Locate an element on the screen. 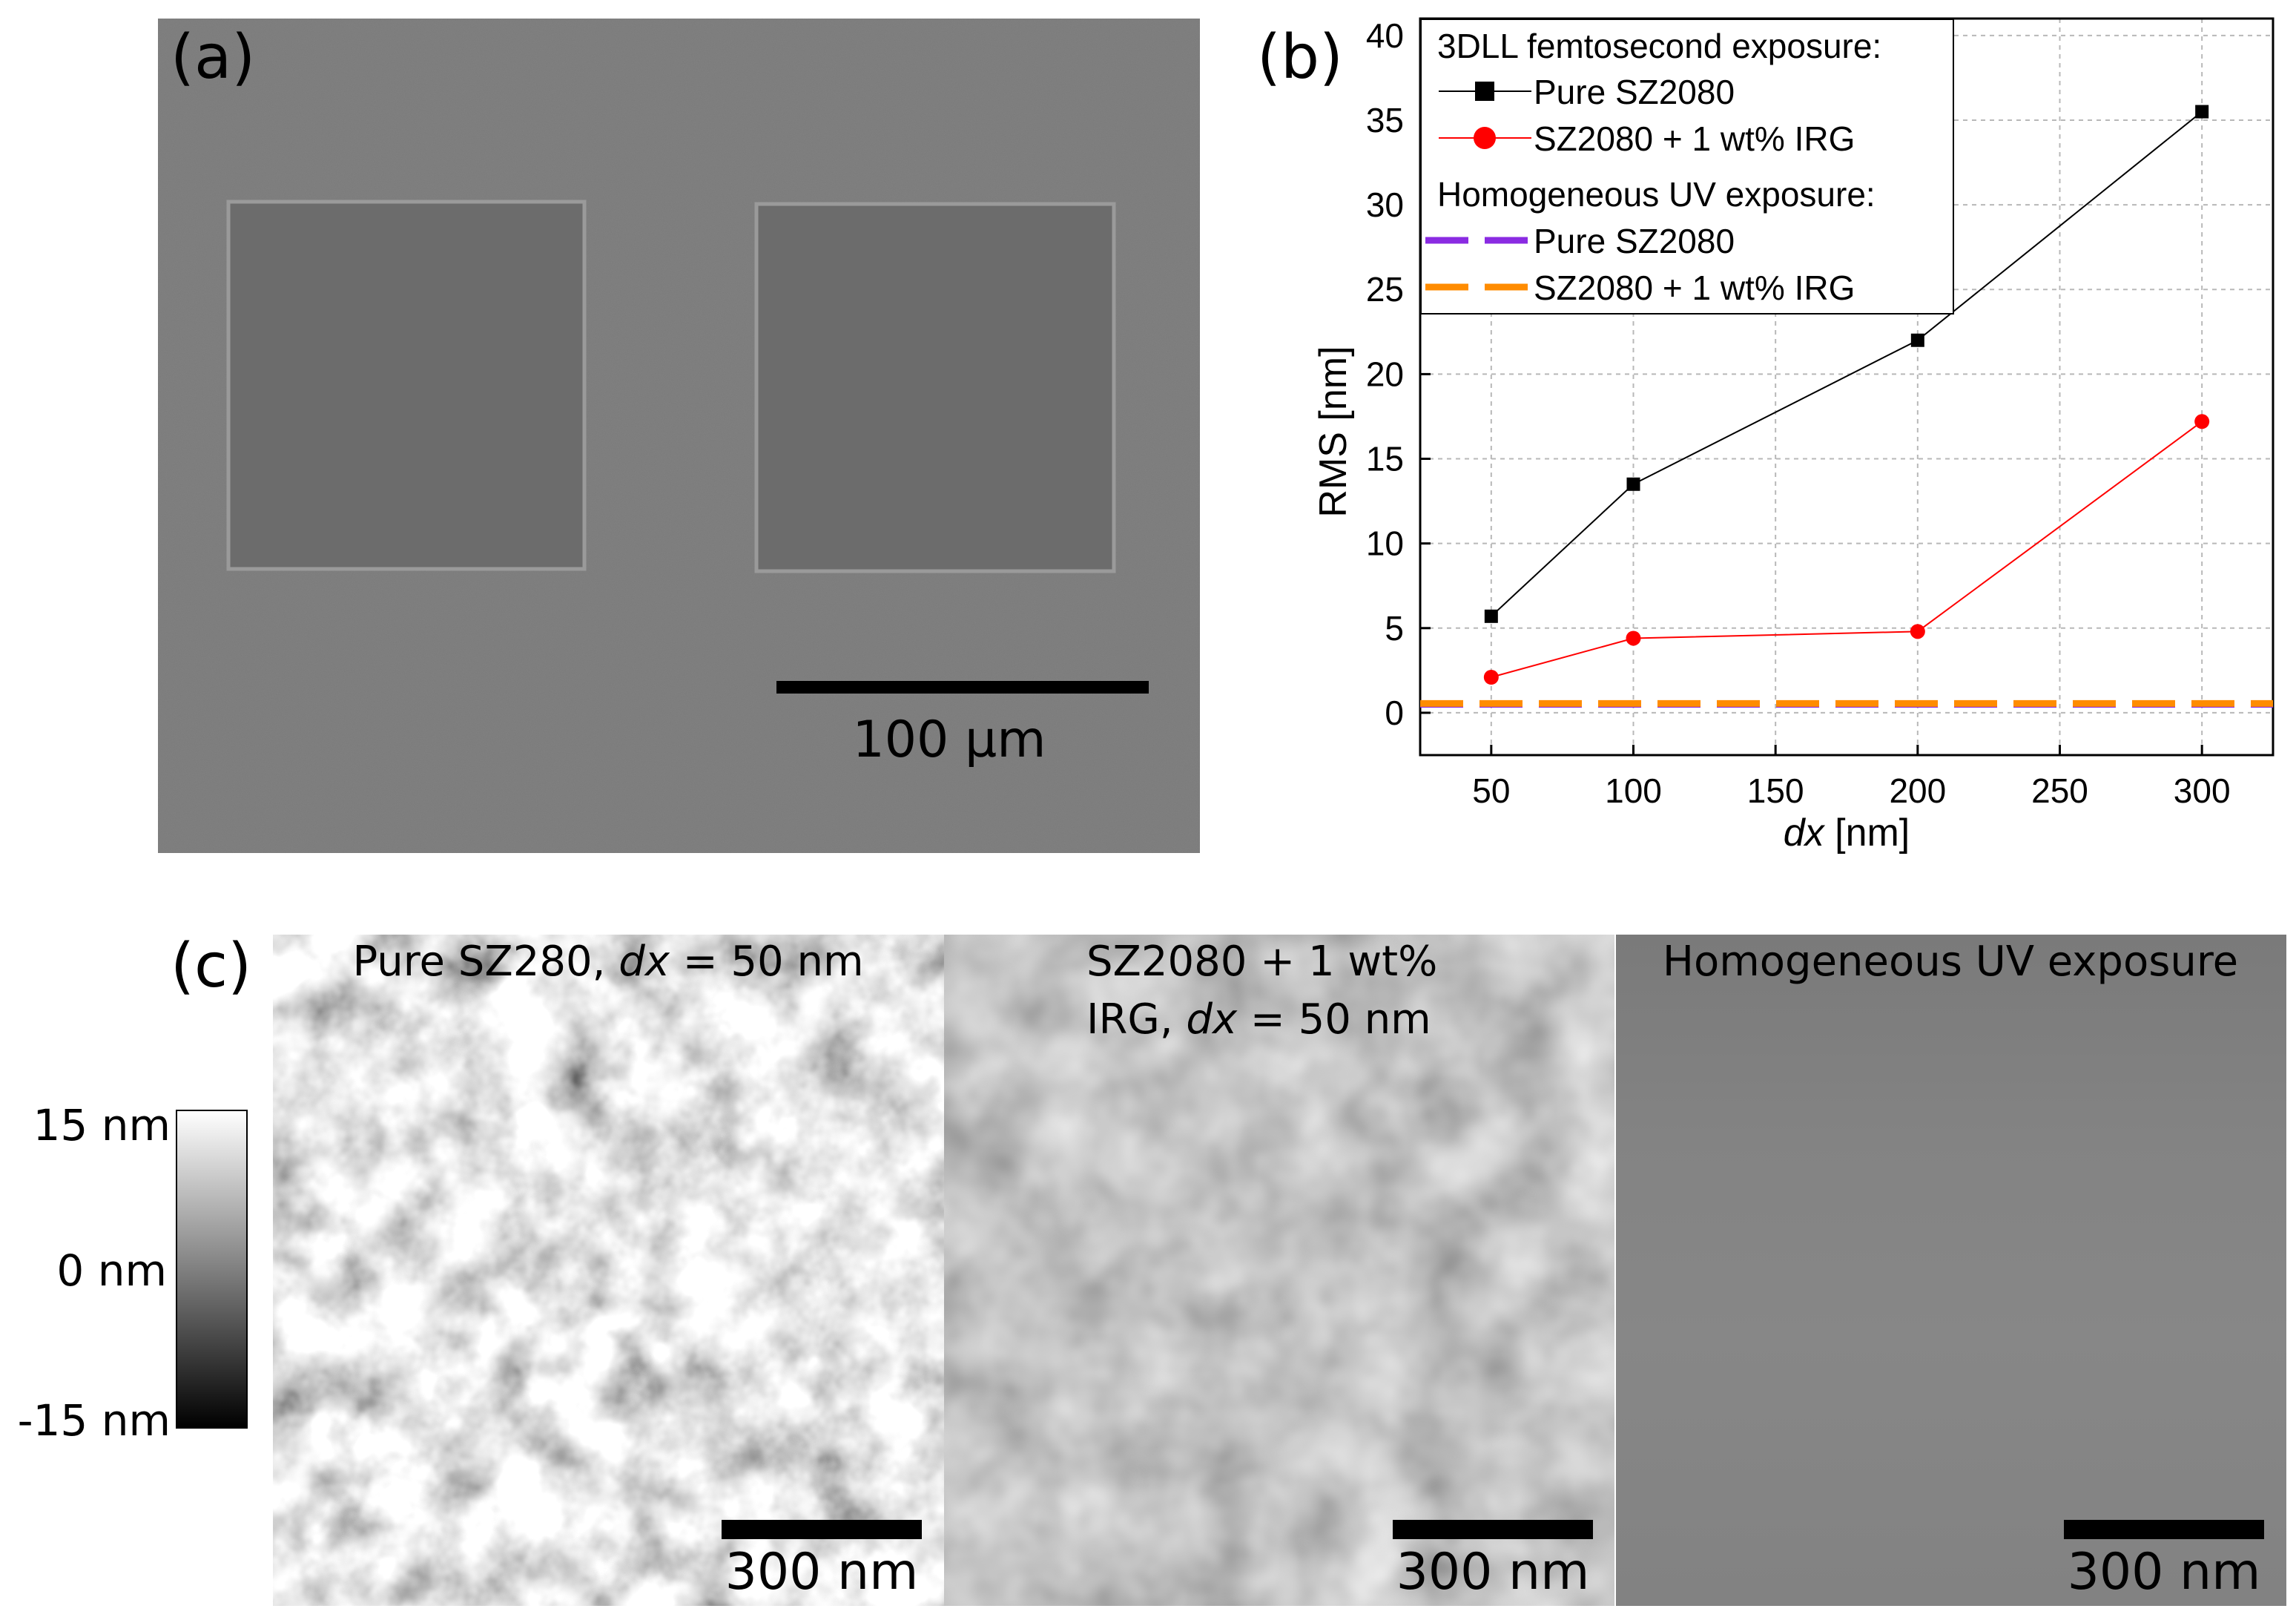 The width and height of the screenshot is (2296, 1620). panel-b-label: (b) is located at coordinates (1300, 57).